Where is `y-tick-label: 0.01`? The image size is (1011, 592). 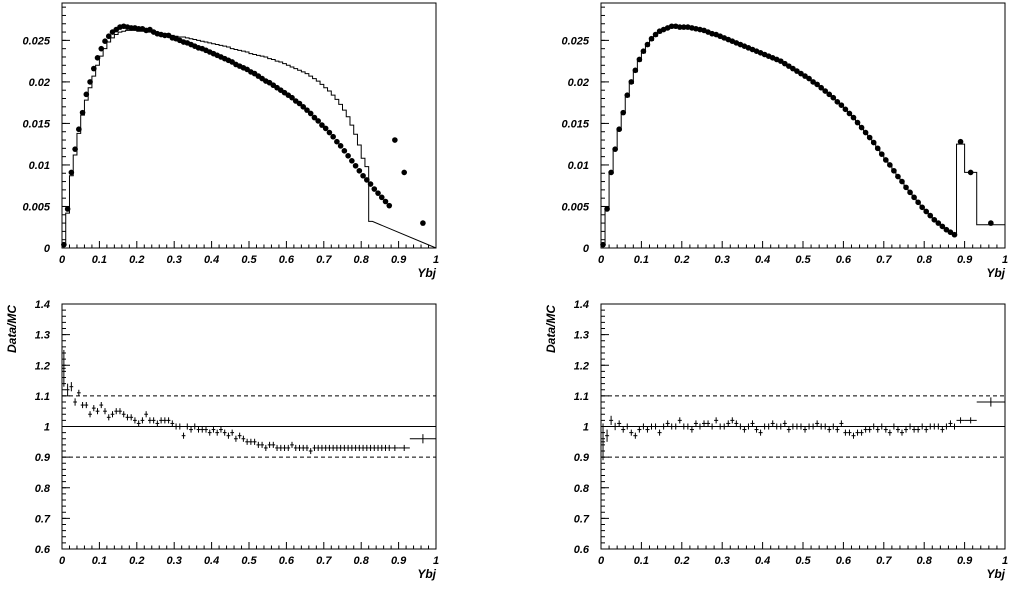 y-tick-label: 0.01 is located at coordinates (578, 166).